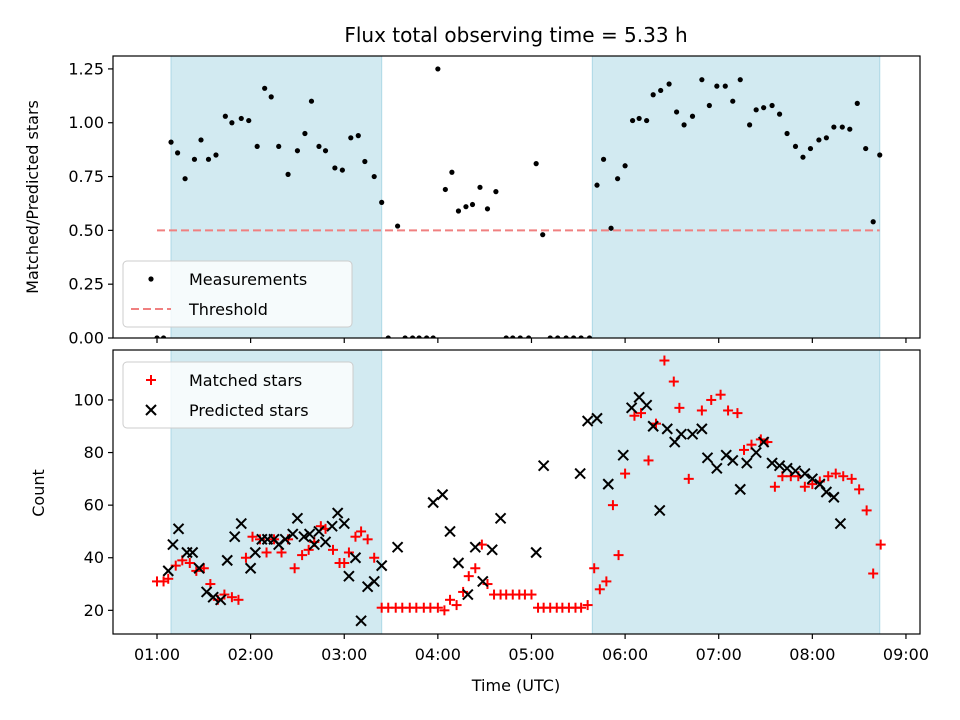 This screenshot has height=720, width=960. What do you see at coordinates (86, 176) in the screenshot?
I see `top-y-tick-label: 0.75` at bounding box center [86, 176].